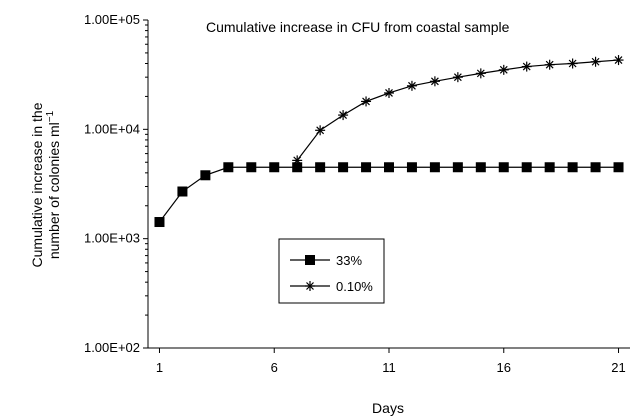  What do you see at coordinates (331, 286) in the screenshot?
I see `legend-entry: 0.10%` at bounding box center [331, 286].